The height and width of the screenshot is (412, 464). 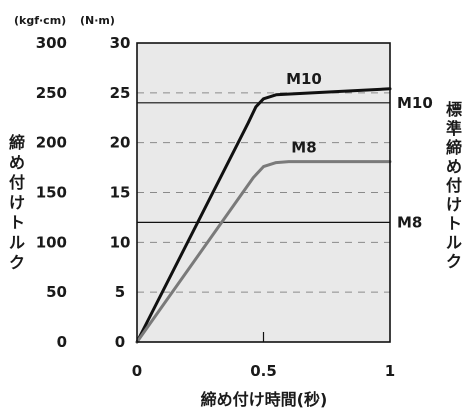 I want to click on y-tick-label-kgfcm: 200, so click(x=51, y=143).